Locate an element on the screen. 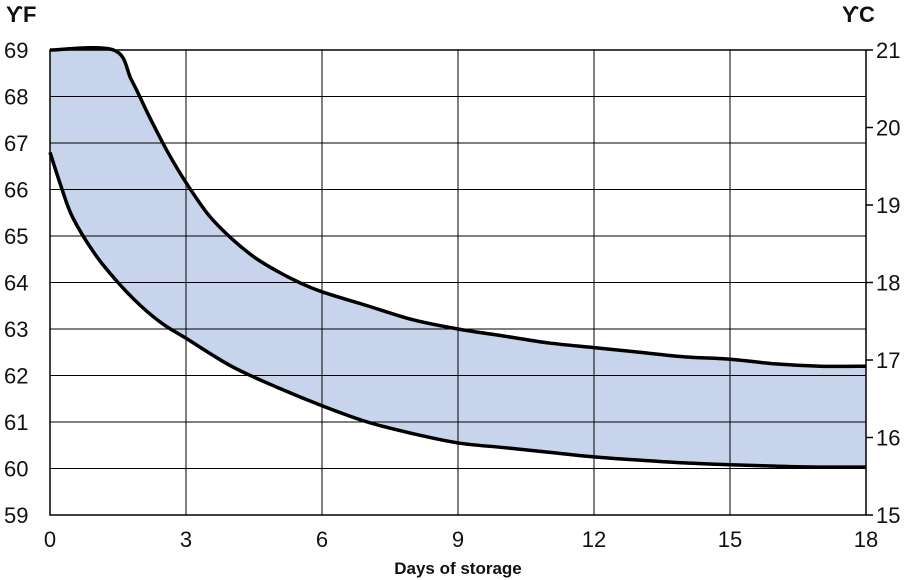 The height and width of the screenshot is (580, 920). y-left-tick-label: 65 is located at coordinates (16, 236).